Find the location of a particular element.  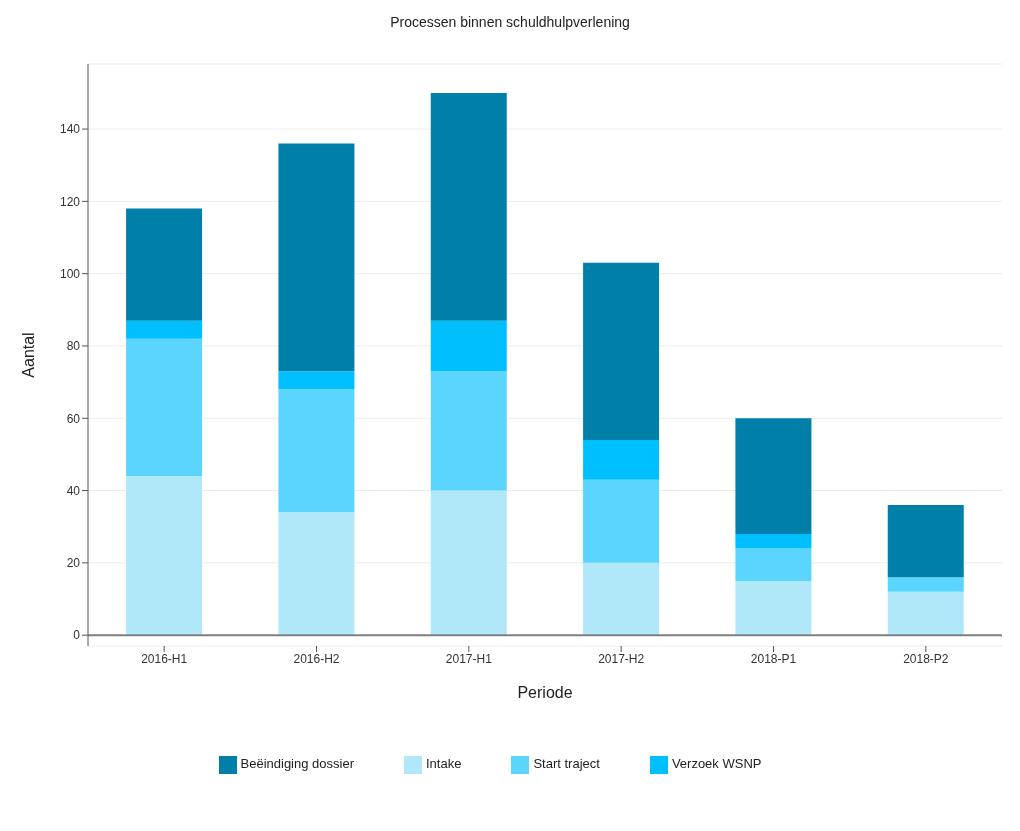

y-tick-label: 120 is located at coordinates (70, 201).